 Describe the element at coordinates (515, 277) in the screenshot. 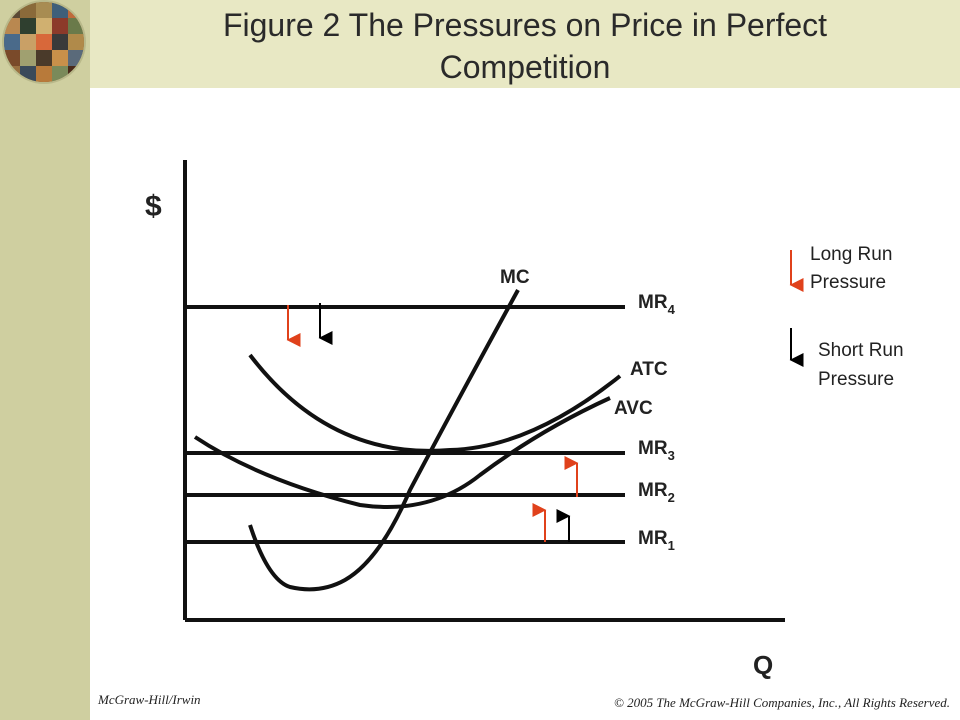

I see `mc-label: MC` at that location.